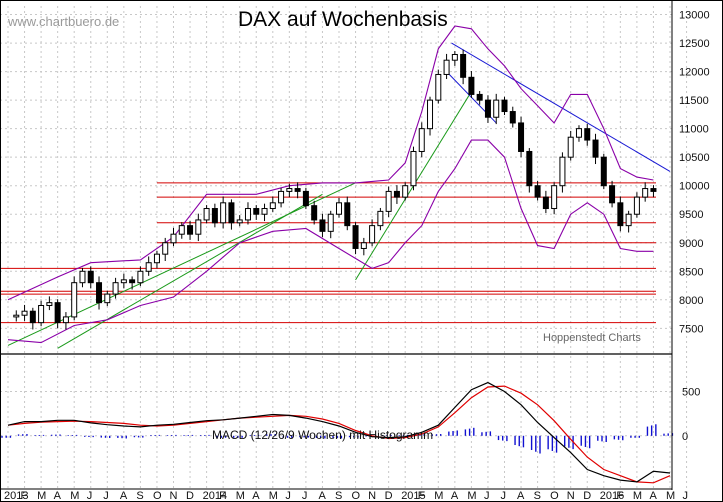  What do you see at coordinates (691, 215) in the screenshot?
I see `price-tick-label: 9500` at bounding box center [691, 215].